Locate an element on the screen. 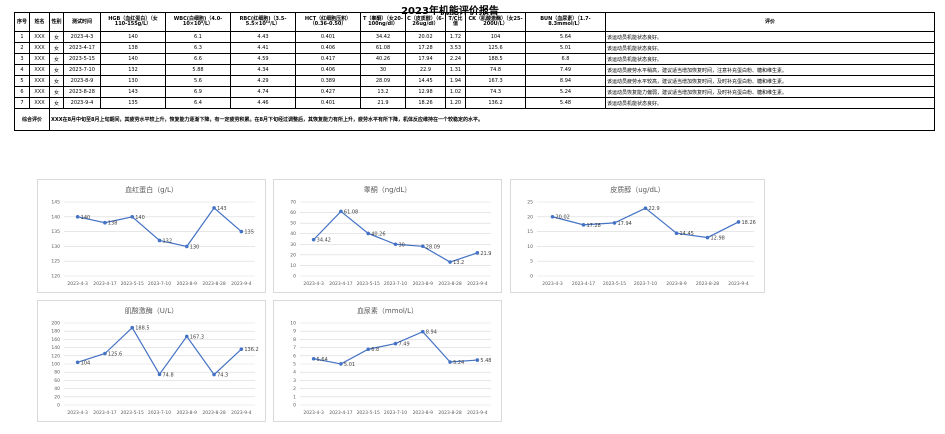  y-tick-label: 40 is located at coordinates (293, 234).